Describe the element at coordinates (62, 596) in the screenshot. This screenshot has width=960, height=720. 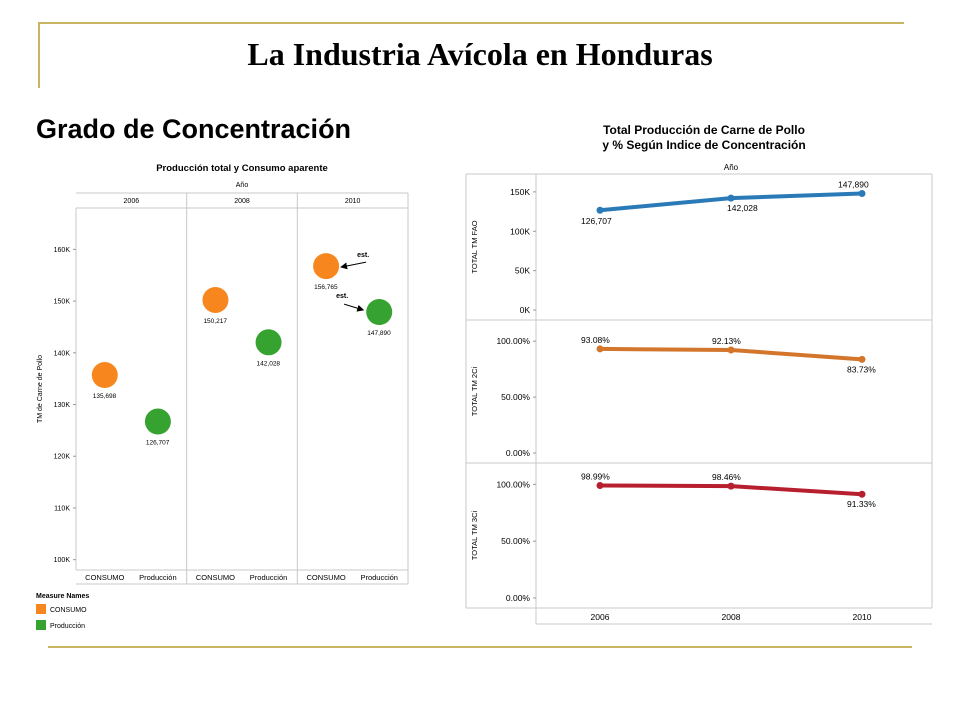
I see `legend-title: Measure Names` at that location.